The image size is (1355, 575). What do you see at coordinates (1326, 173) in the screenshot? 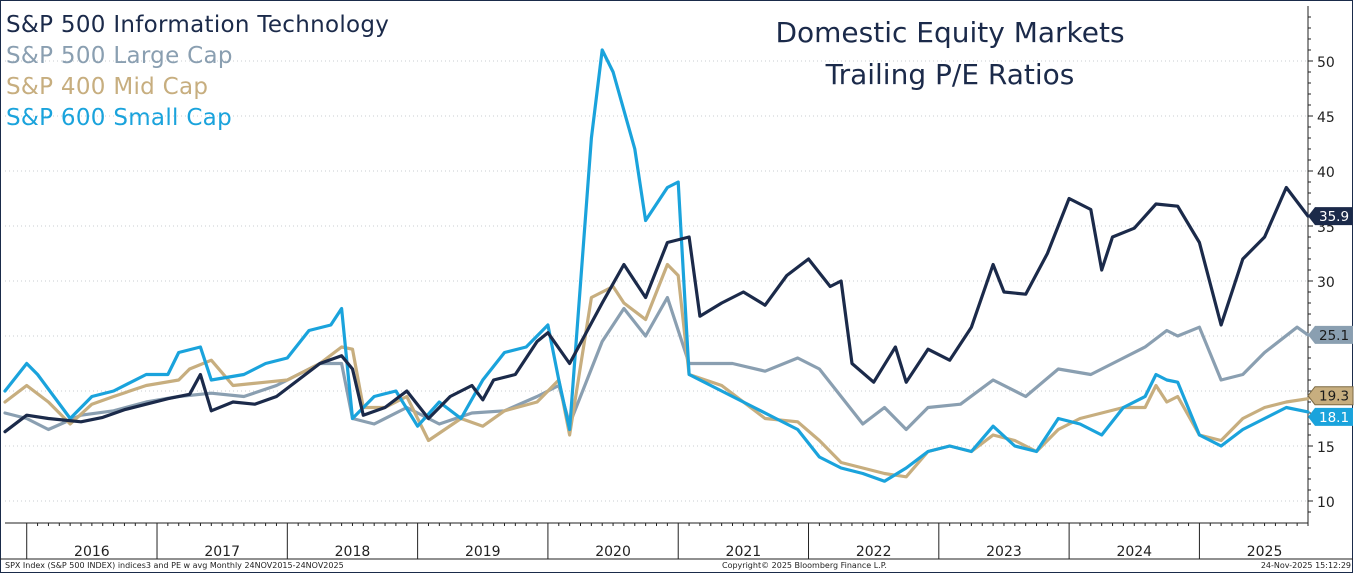
I see `y-tick-label-40: 40` at bounding box center [1326, 173].